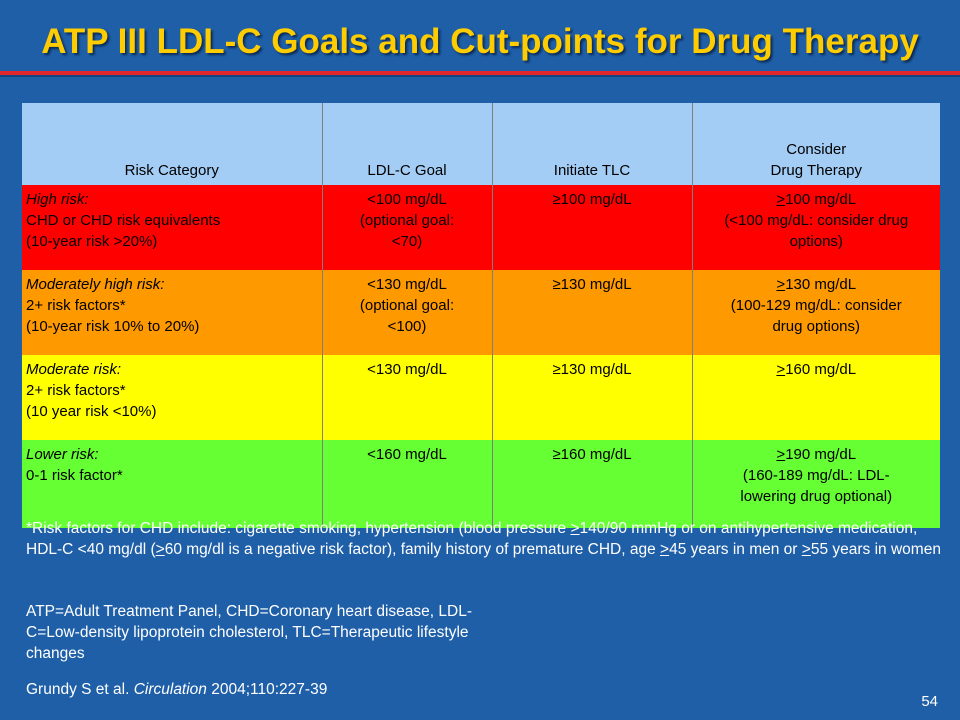  I want to click on tlc-value: 160 mg/dL, so click(596, 454).